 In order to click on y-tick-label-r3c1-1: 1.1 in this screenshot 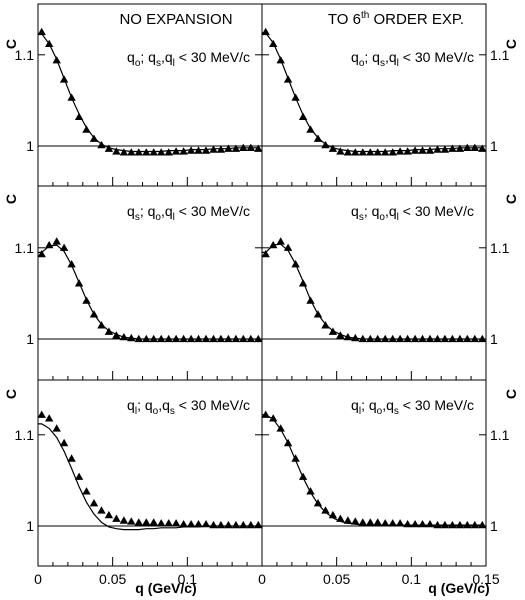, I will do `click(25, 435)`.